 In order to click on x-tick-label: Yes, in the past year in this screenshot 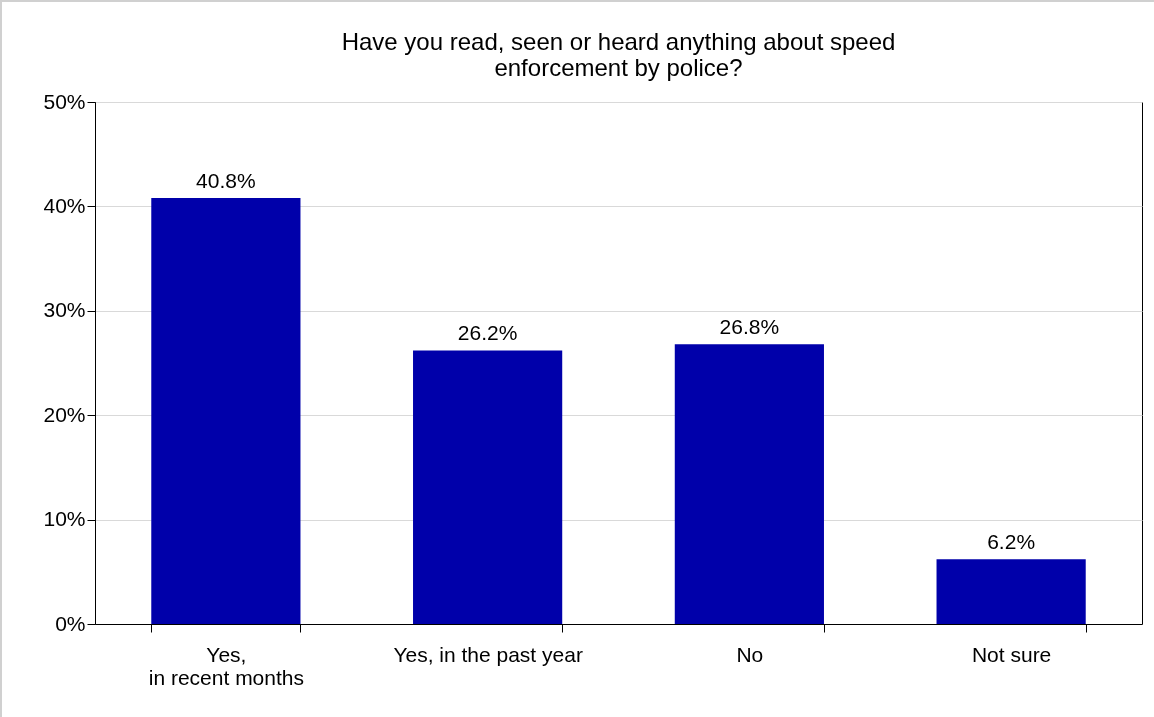, I will do `click(488, 654)`.